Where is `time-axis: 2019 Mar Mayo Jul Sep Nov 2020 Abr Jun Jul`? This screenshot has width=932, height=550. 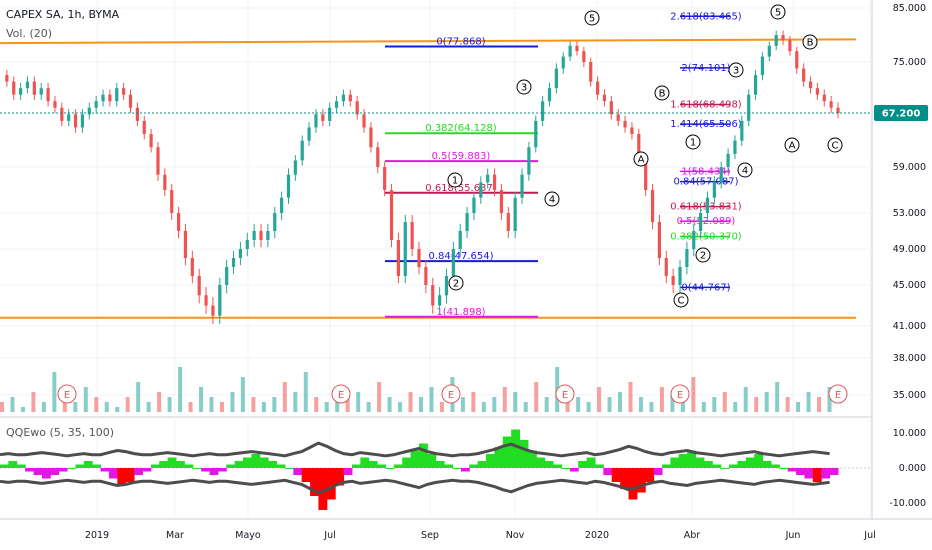 time-axis: 2019 Mar Mayo Jul Sep Nov 2020 Abr Jun Jul is located at coordinates (480, 535).